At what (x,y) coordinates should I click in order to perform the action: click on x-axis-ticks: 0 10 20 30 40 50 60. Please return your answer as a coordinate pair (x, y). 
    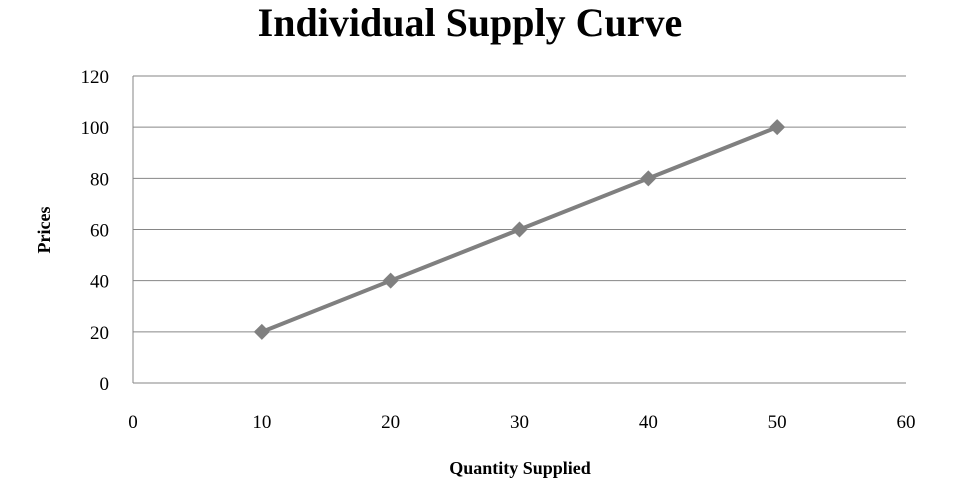
    Looking at the image, I should click on (521, 422).